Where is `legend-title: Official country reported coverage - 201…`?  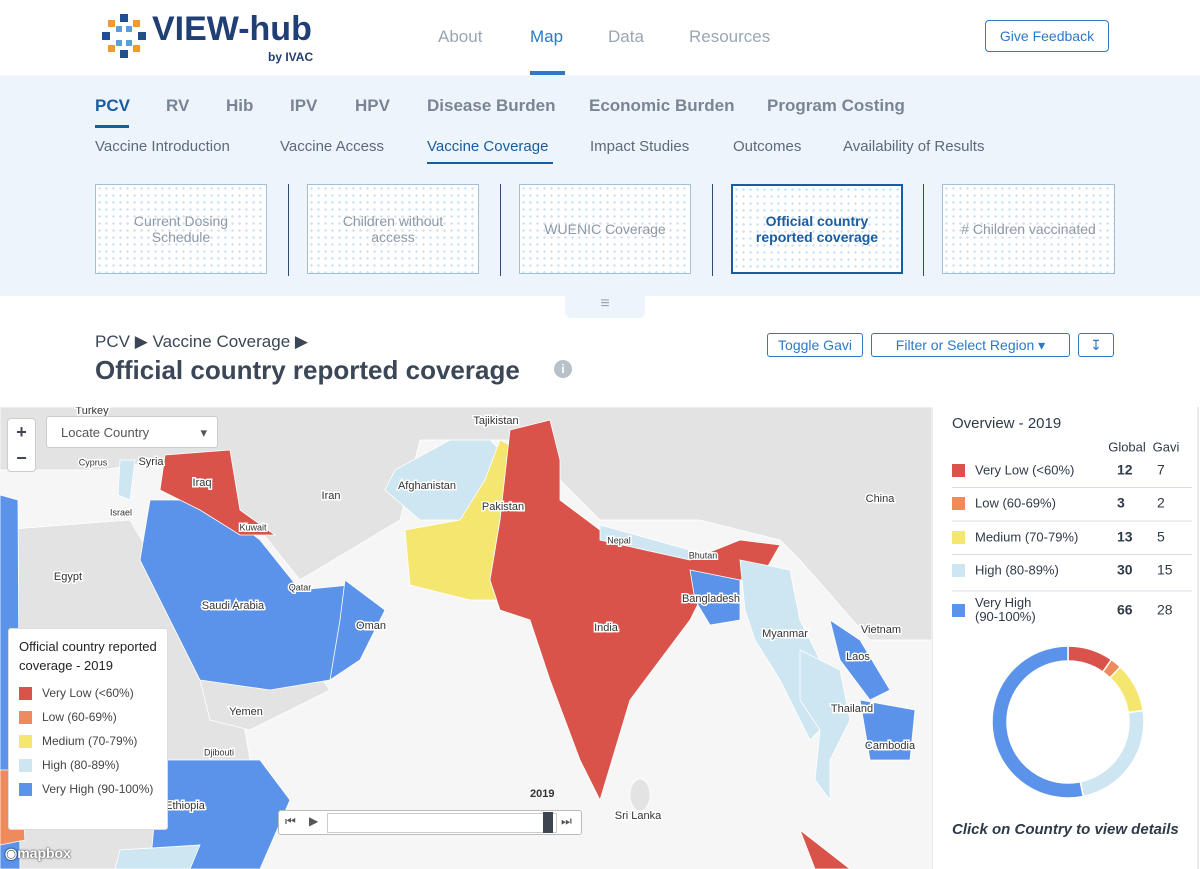 legend-title: Official country reported coverage - 201… is located at coordinates (88, 656).